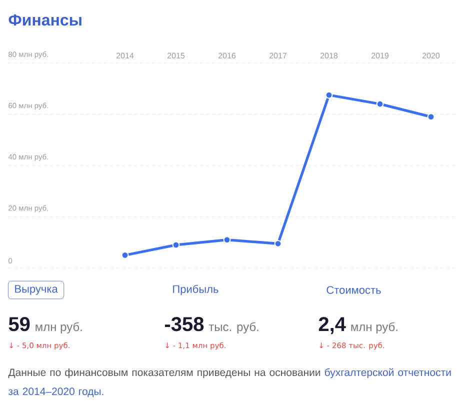  Describe the element at coordinates (233, 328) in the screenshot. I see `text: тыс. руб.` at that location.